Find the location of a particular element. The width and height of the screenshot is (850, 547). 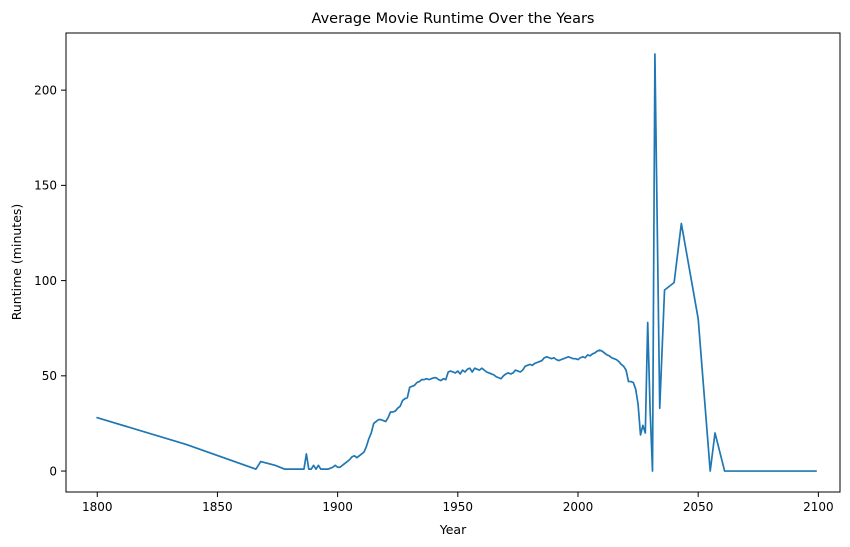

x-tick-label: 2050 is located at coordinates (698, 507).